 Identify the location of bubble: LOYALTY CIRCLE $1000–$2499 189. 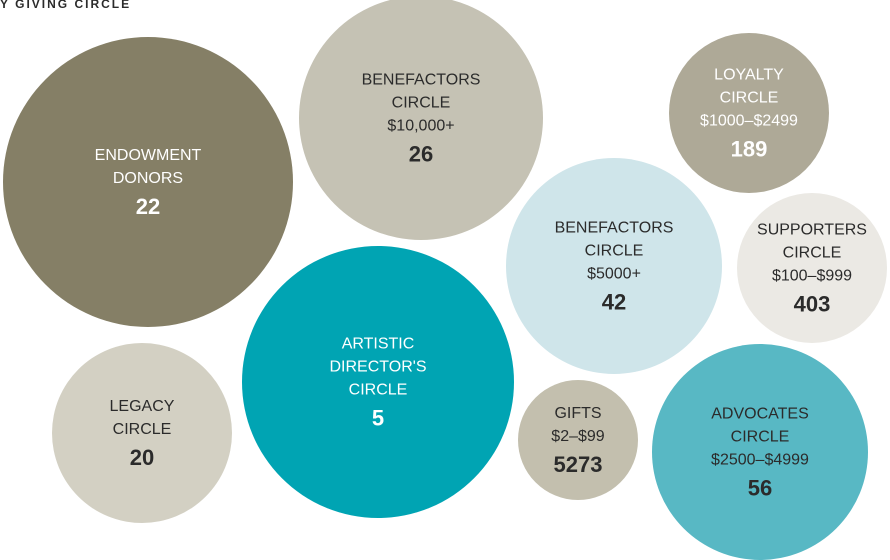
(749, 113).